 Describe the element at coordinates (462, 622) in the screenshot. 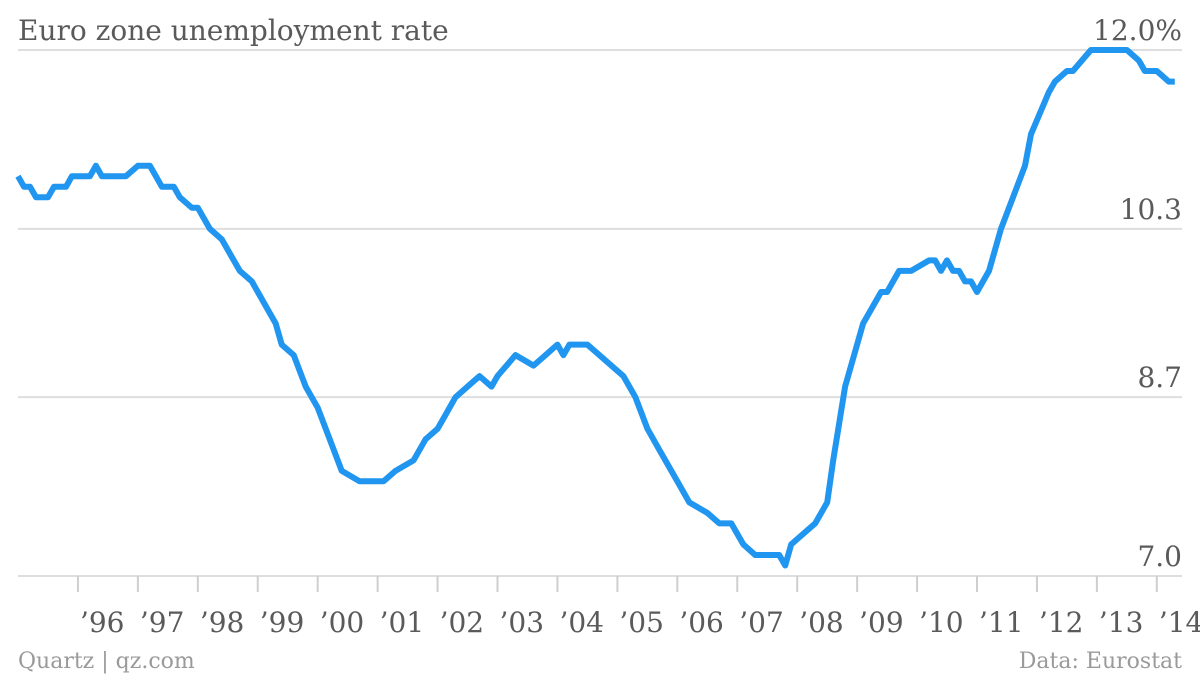

I see `x-tick-label: ’02` at that location.